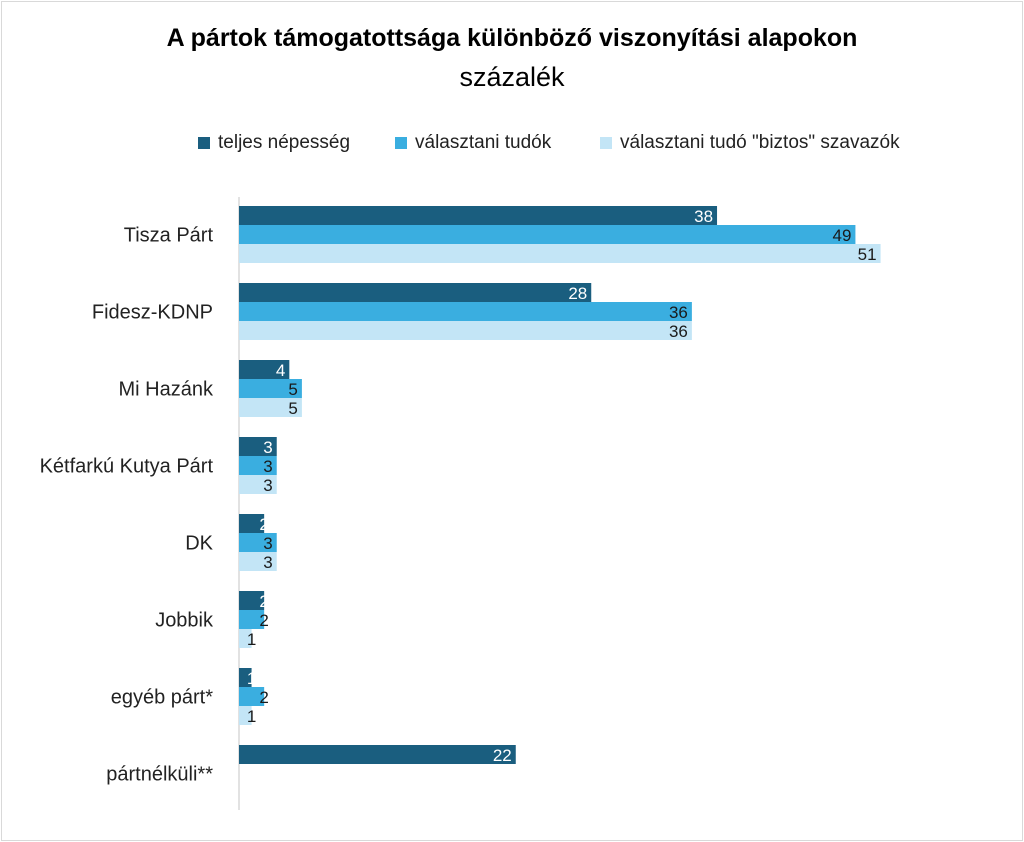  What do you see at coordinates (577, 293) in the screenshot?
I see `data-label: 28` at bounding box center [577, 293].